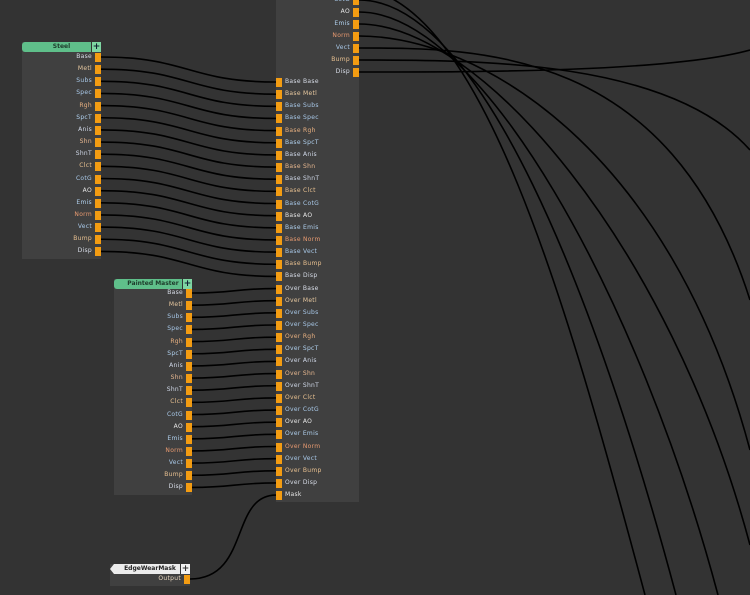  Describe the element at coordinates (61, 47) in the screenshot. I see `steel-node-header: Steel +` at that location.